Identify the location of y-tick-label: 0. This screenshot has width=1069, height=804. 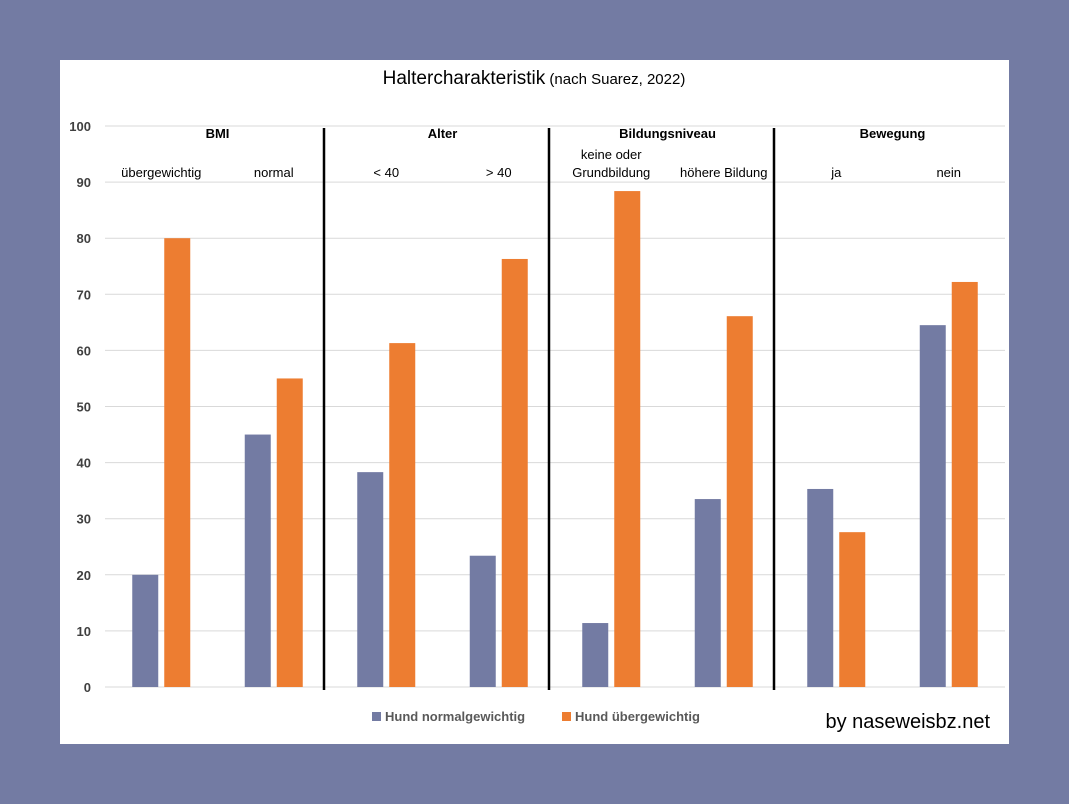
(87, 687).